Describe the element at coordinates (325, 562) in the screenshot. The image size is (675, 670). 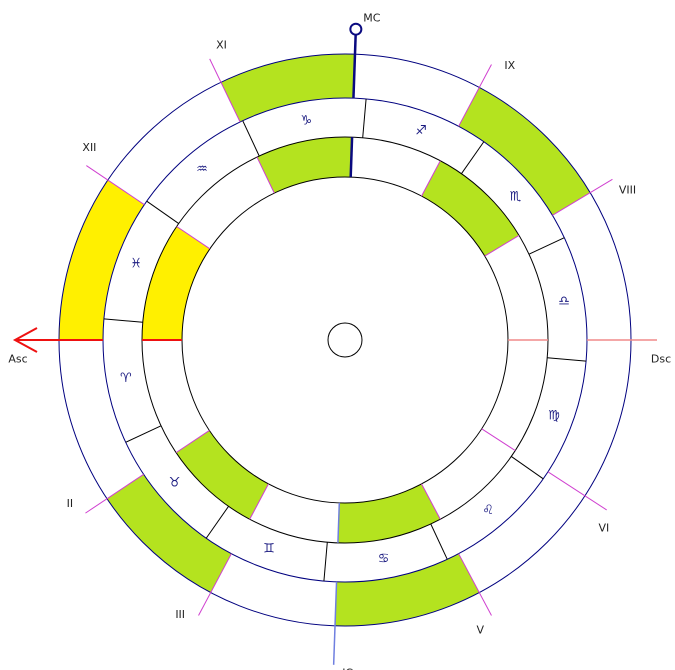
I see `sign-boundary-cancer` at that location.